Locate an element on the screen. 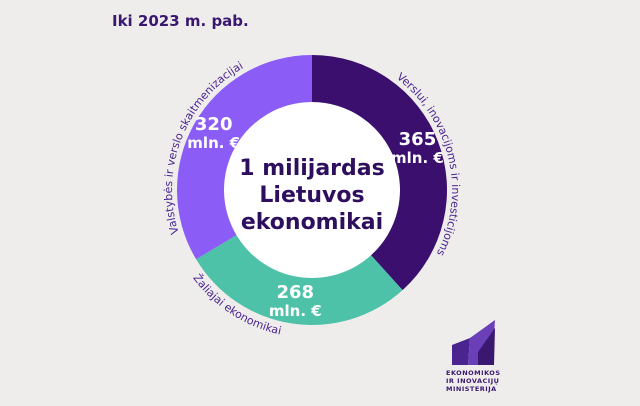 This screenshot has height=406, width=640. title: Iki 2023 m. pab. is located at coordinates (180, 21).